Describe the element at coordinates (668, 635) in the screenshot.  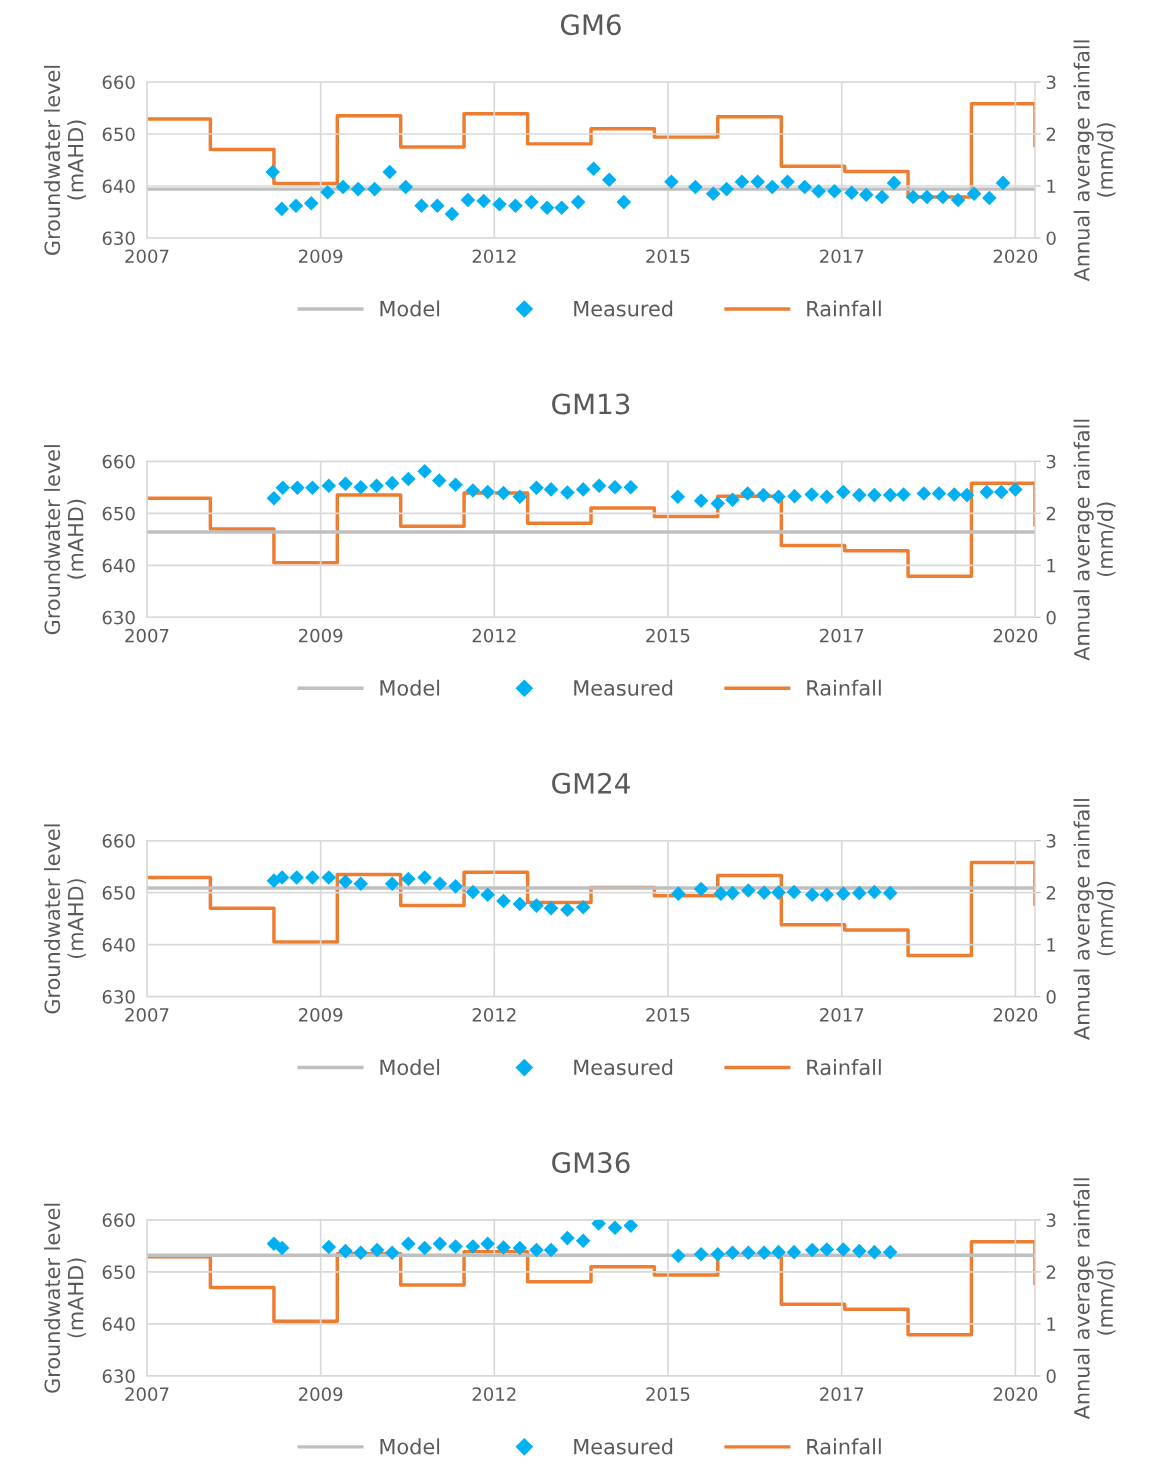
I see `x-tick-label: 2015` at that location.